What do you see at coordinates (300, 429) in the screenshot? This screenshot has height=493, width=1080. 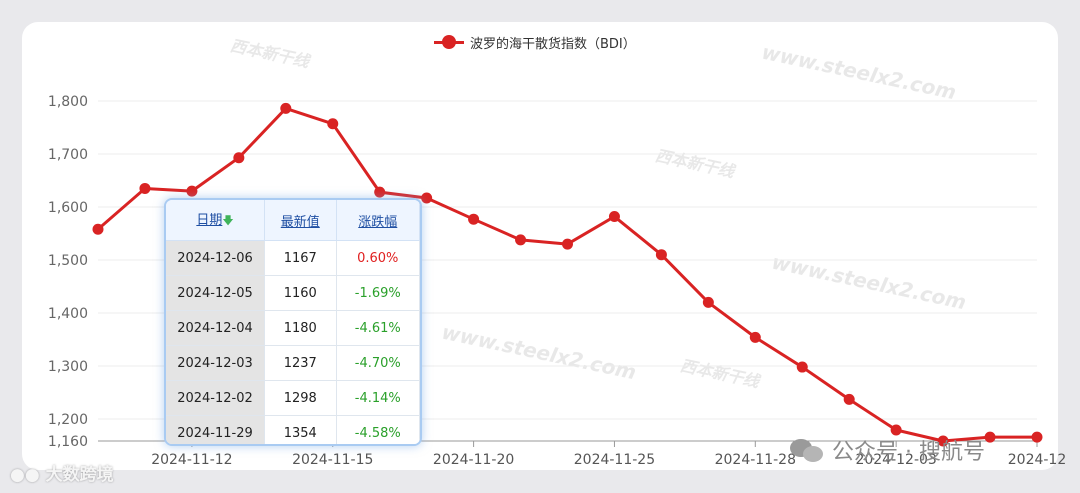 I see `tooltip-value: 1354` at bounding box center [300, 429].